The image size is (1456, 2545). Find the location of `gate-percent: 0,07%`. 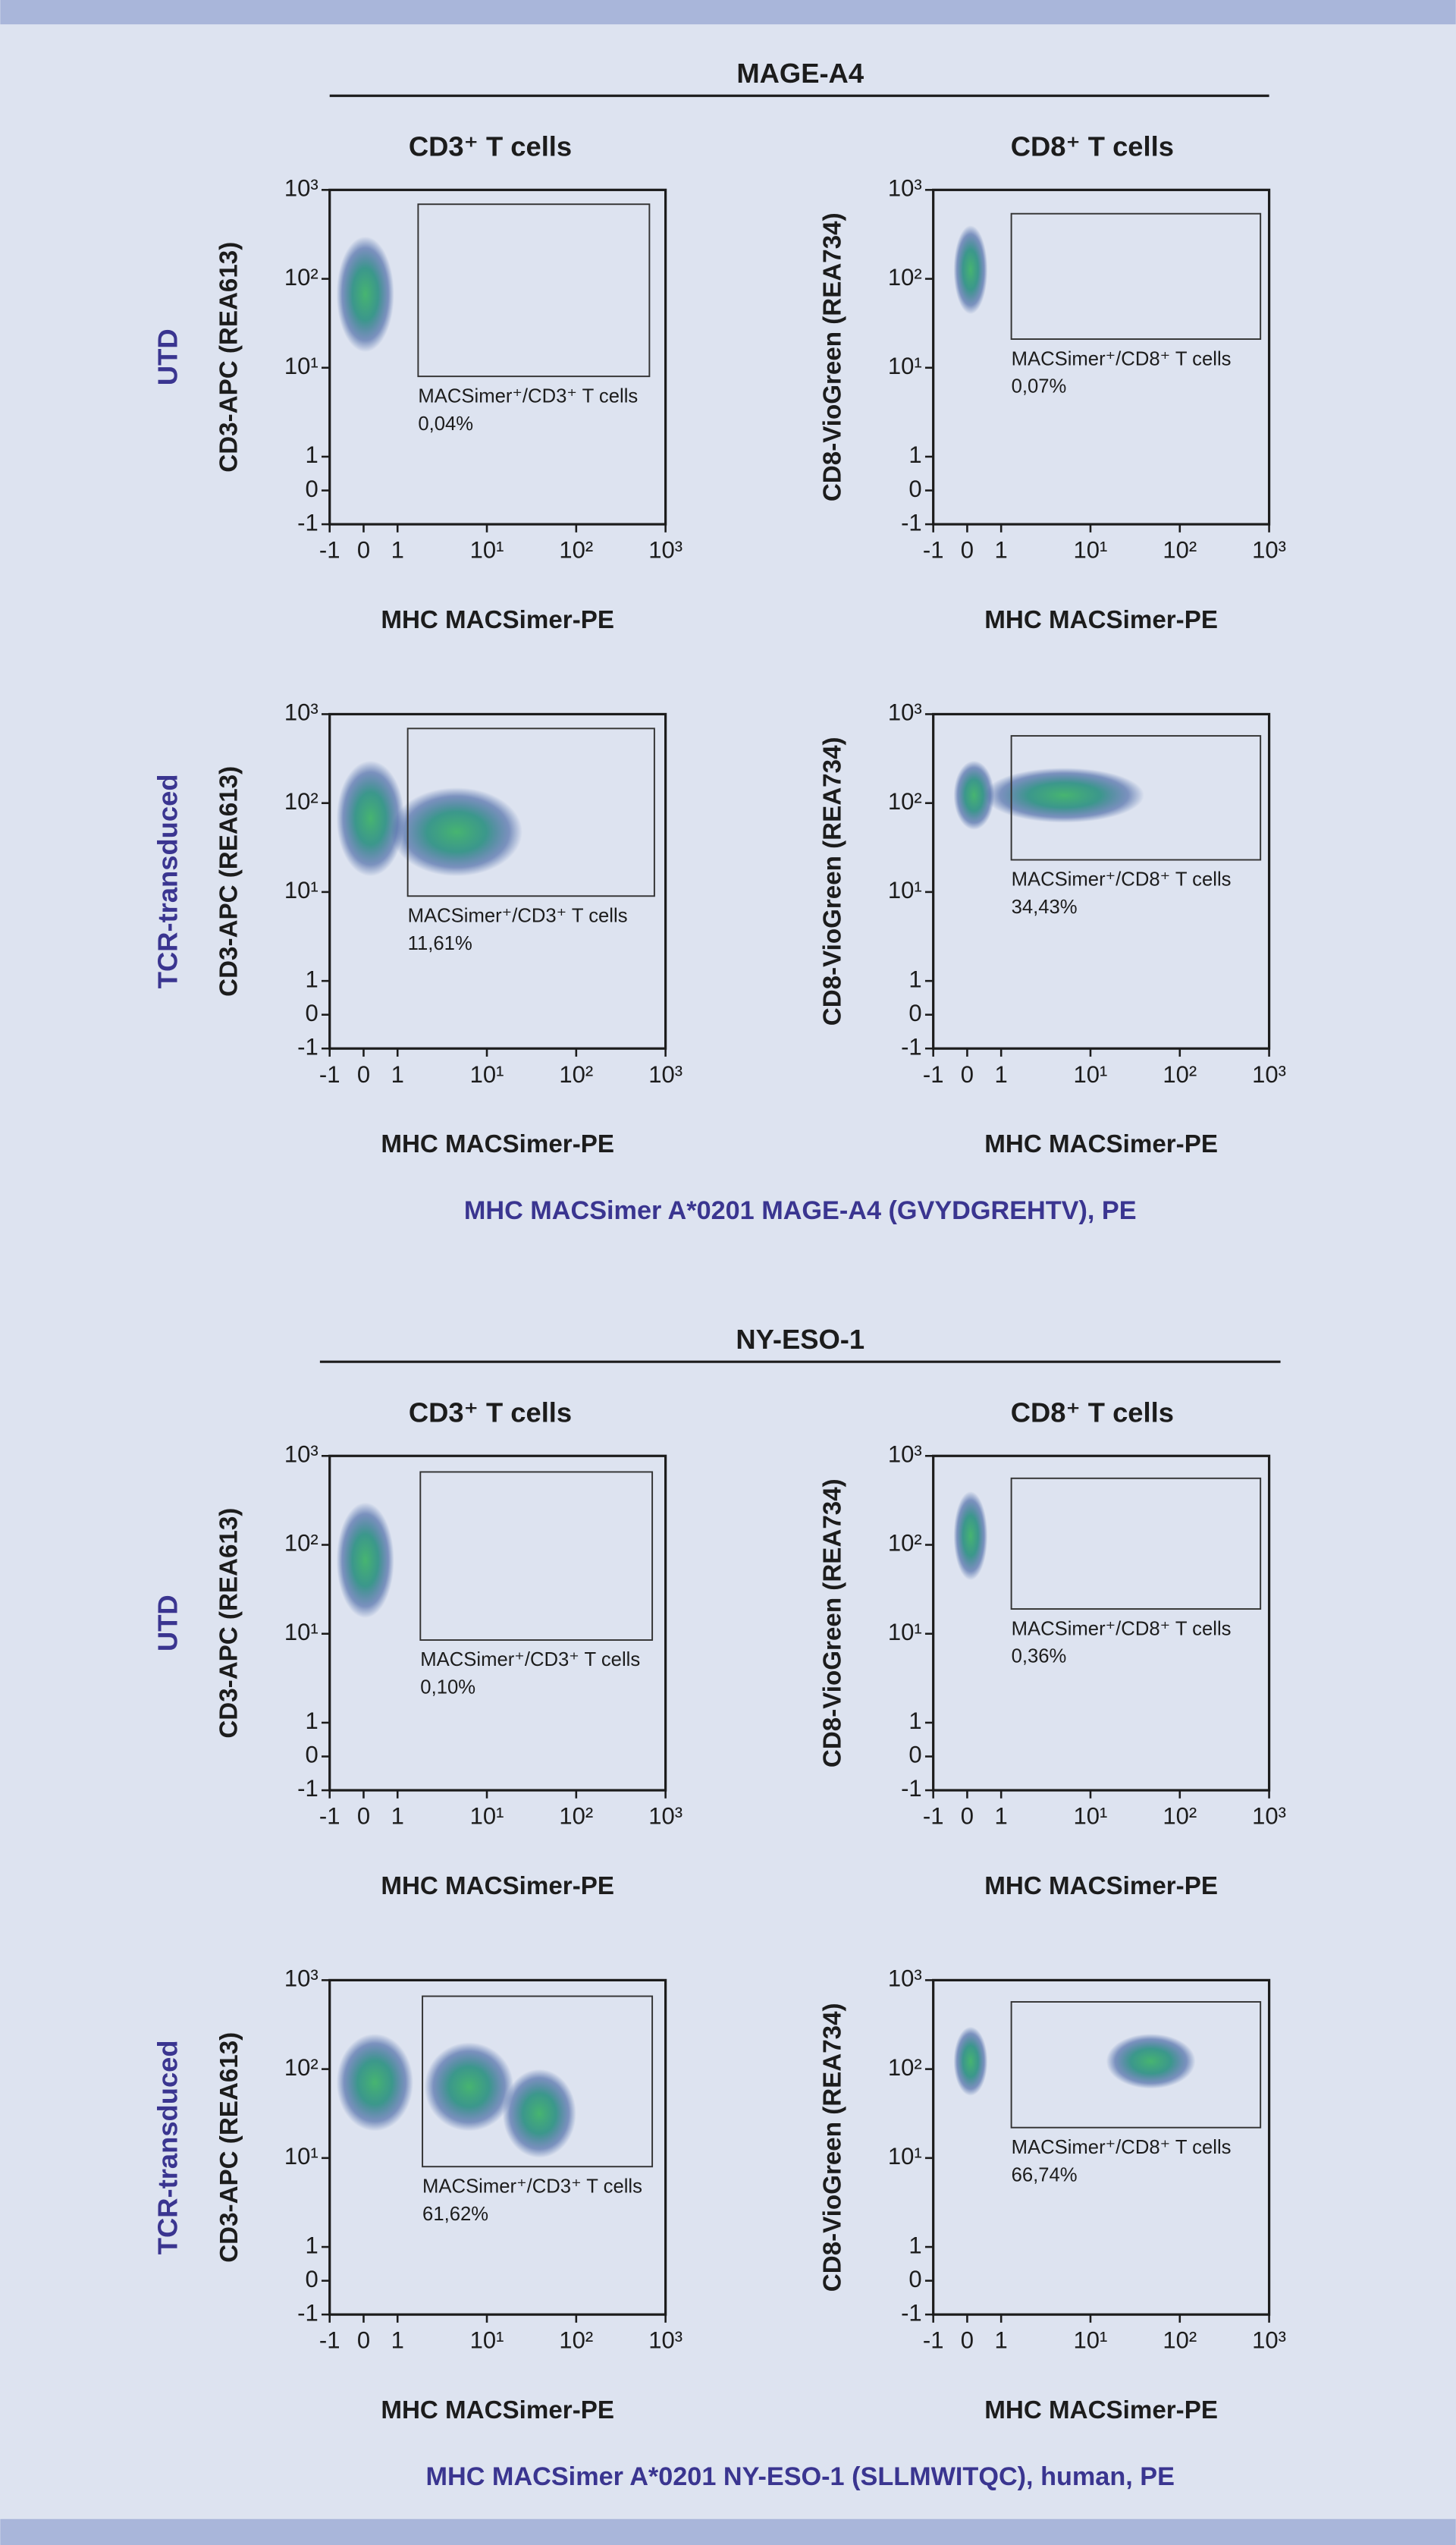

gate-percent: 0,07% is located at coordinates (1039, 386).